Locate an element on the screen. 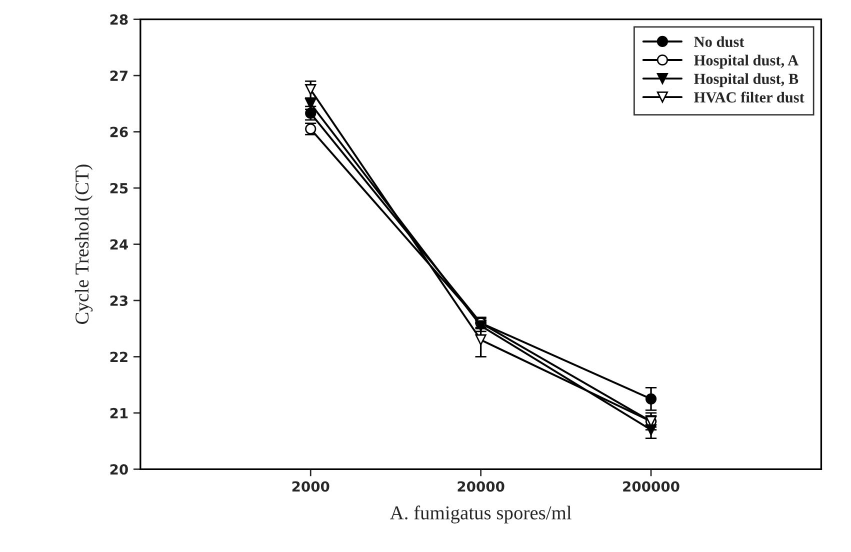  legend-label: HVAC filter dust is located at coordinates (749, 97).